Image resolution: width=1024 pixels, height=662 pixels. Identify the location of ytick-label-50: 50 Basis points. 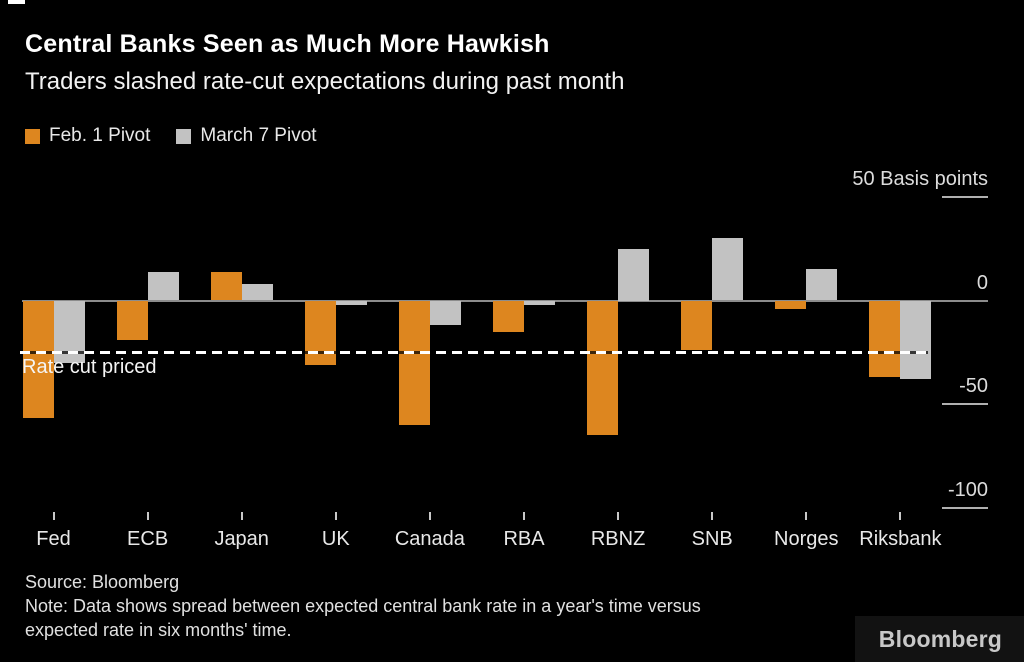
(920, 179).